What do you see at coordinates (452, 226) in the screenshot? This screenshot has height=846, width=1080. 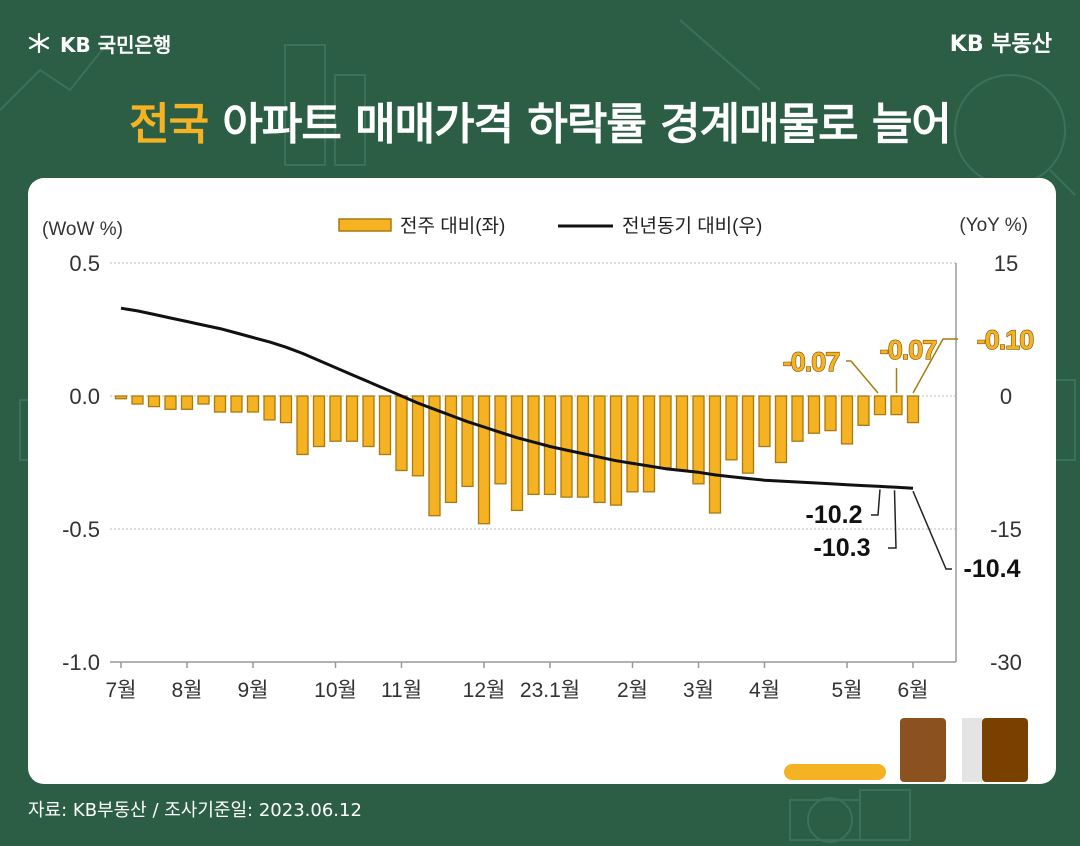 I see `legend-bar-label: 전주 대비(좌)` at bounding box center [452, 226].